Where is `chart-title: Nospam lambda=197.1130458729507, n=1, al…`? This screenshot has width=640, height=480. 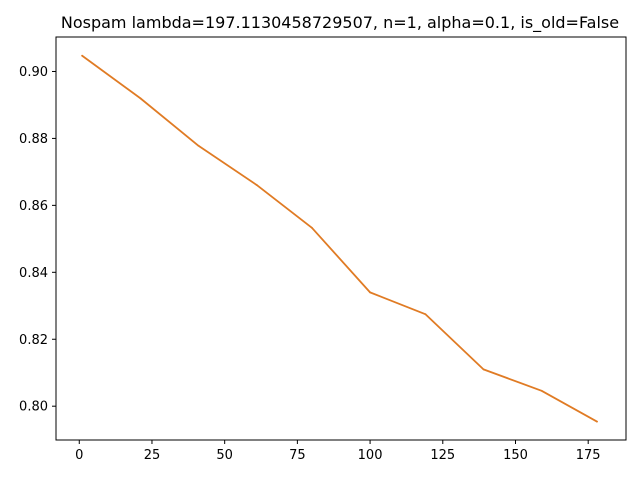
chart-title: Nospam lambda=197.1130458729507, n=1, al… is located at coordinates (340, 23).